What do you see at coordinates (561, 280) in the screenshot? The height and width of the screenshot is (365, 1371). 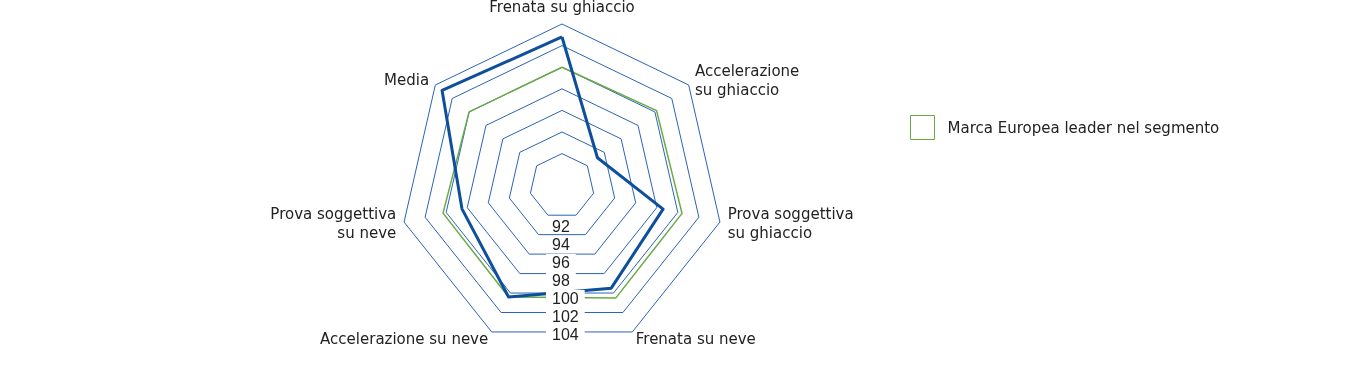 I see `y-tick-label: 98` at bounding box center [561, 280].